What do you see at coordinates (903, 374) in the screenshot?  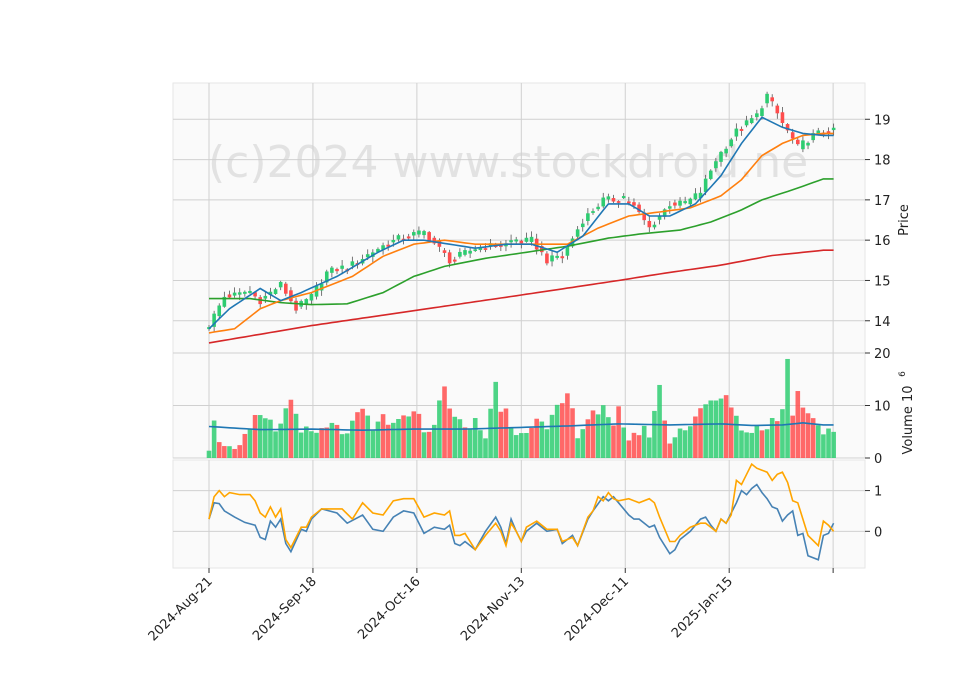 I see `volume-axis-exponent: 6` at bounding box center [903, 374].